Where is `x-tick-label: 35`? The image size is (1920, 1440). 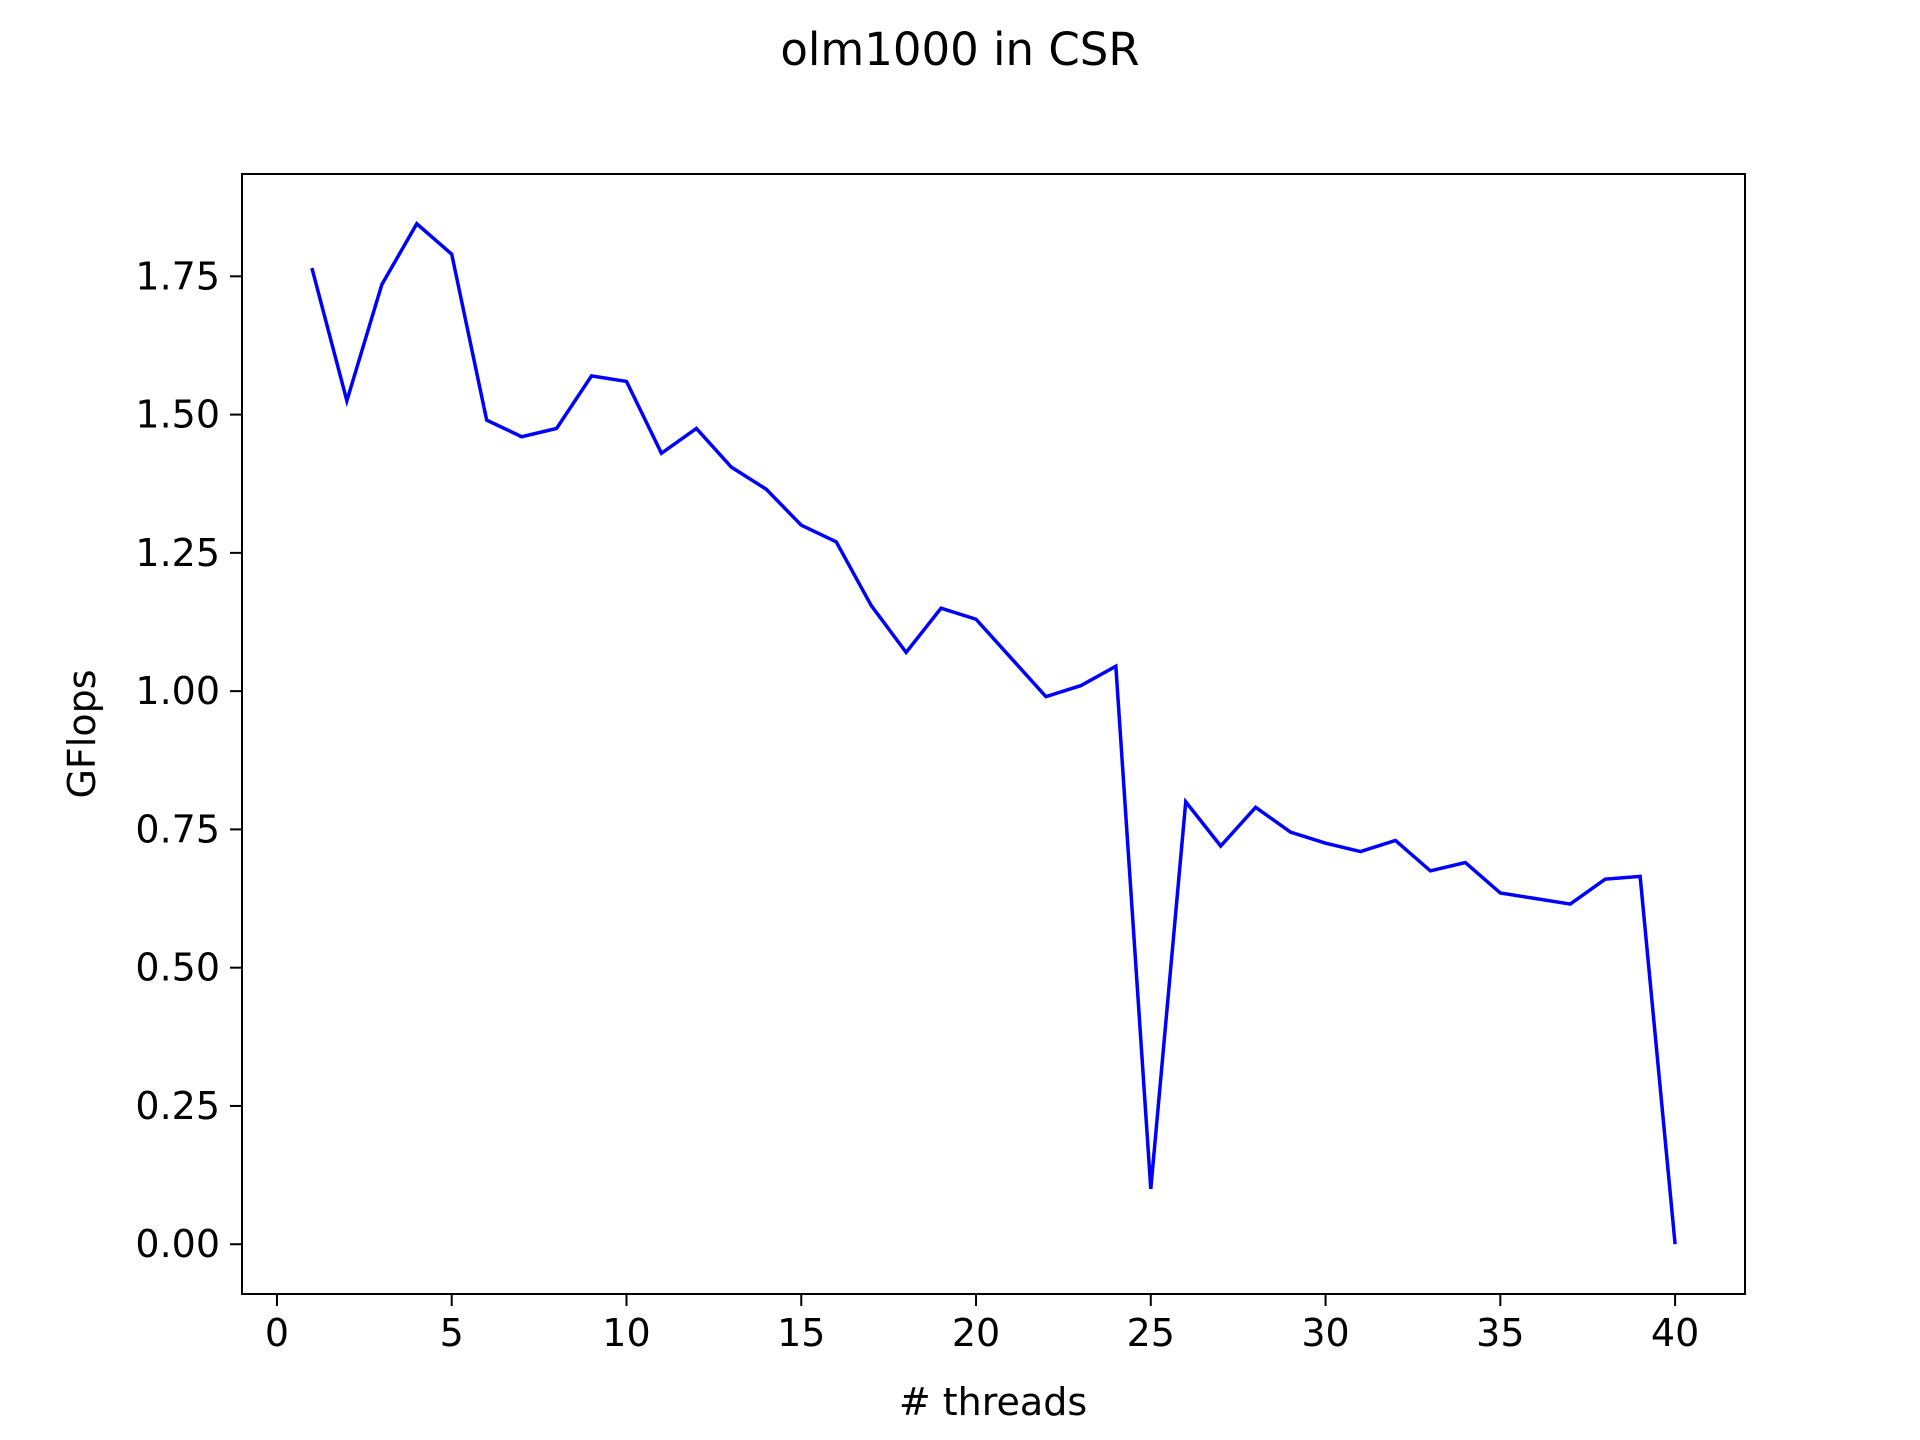
x-tick-label: 35 is located at coordinates (1500, 1333).